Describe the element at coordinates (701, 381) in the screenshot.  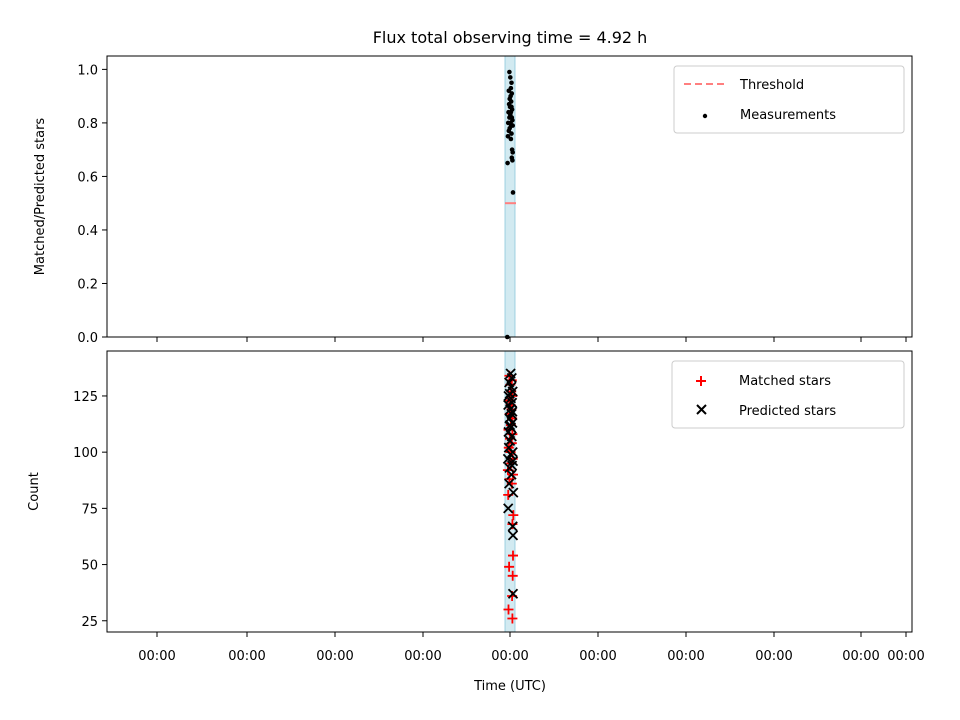
I see `matched-legend-marker` at that location.